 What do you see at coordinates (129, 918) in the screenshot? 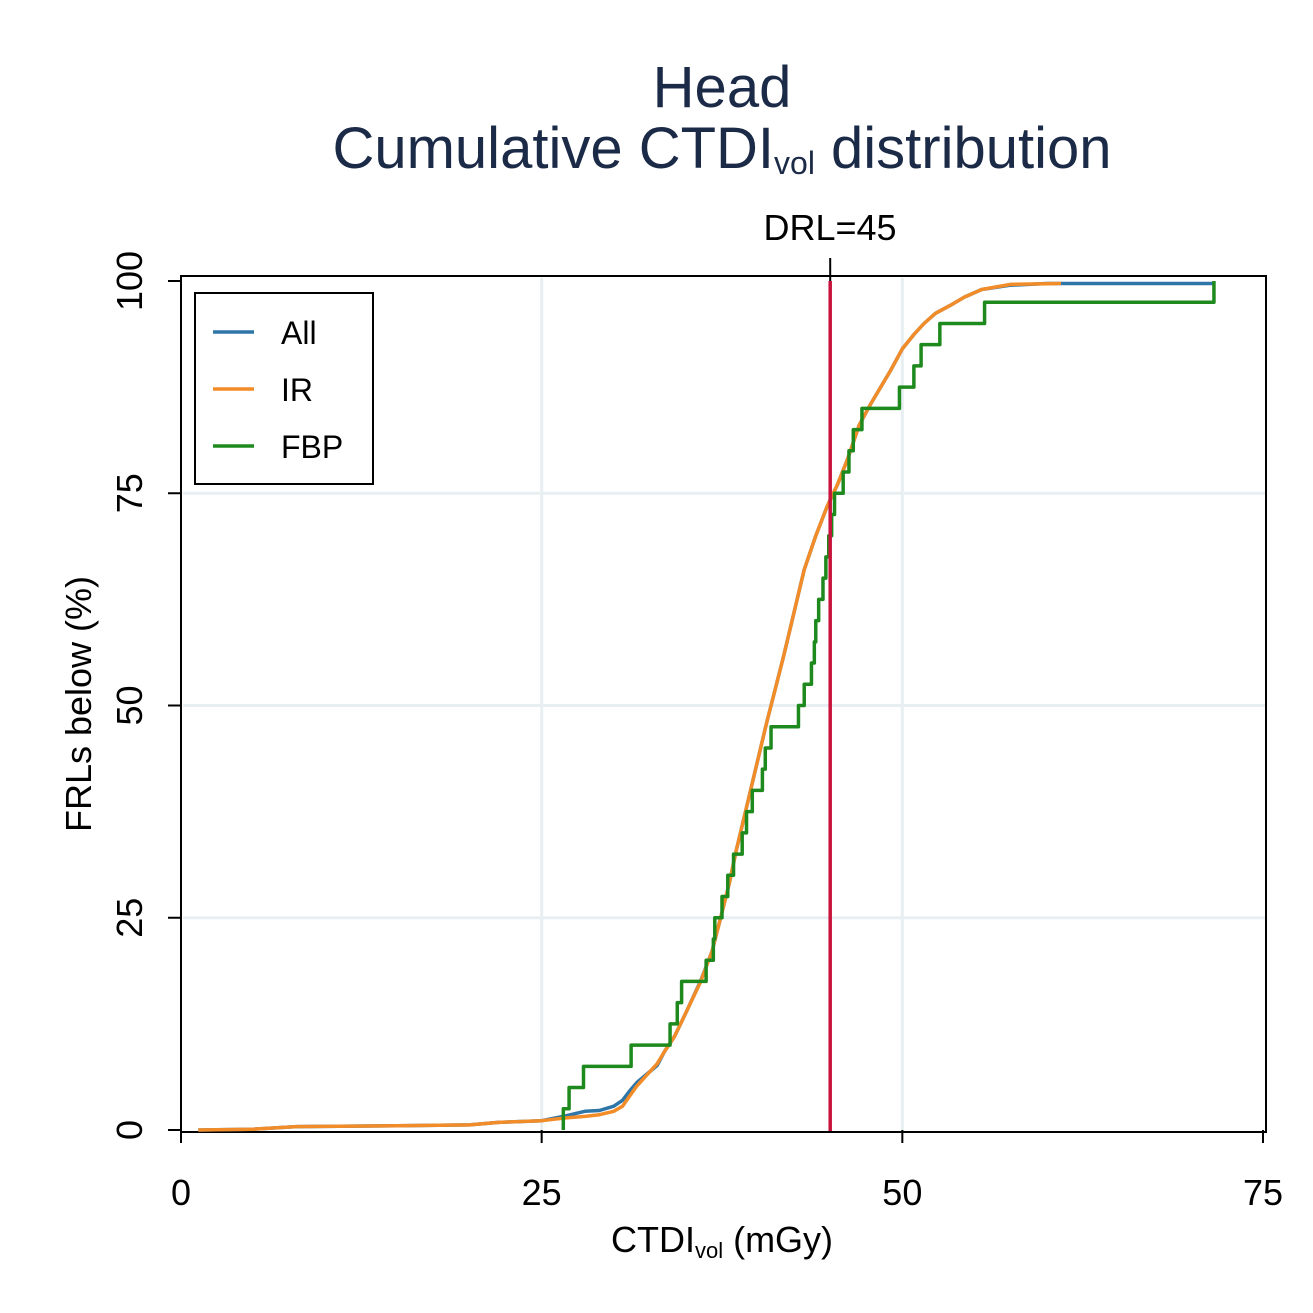
I see `y-tick-label-25: 25` at bounding box center [129, 918].